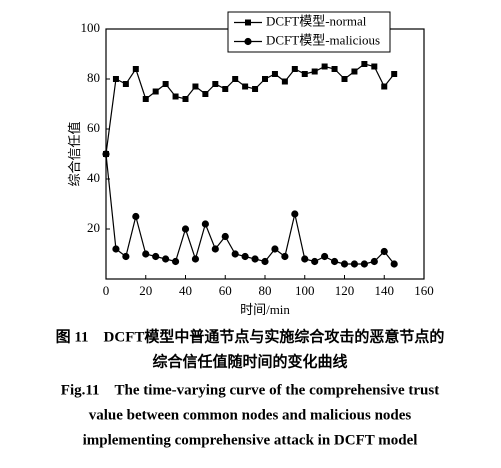 This screenshot has height=468, width=501. I want to click on y-tick-label: 100, so click(91, 27).